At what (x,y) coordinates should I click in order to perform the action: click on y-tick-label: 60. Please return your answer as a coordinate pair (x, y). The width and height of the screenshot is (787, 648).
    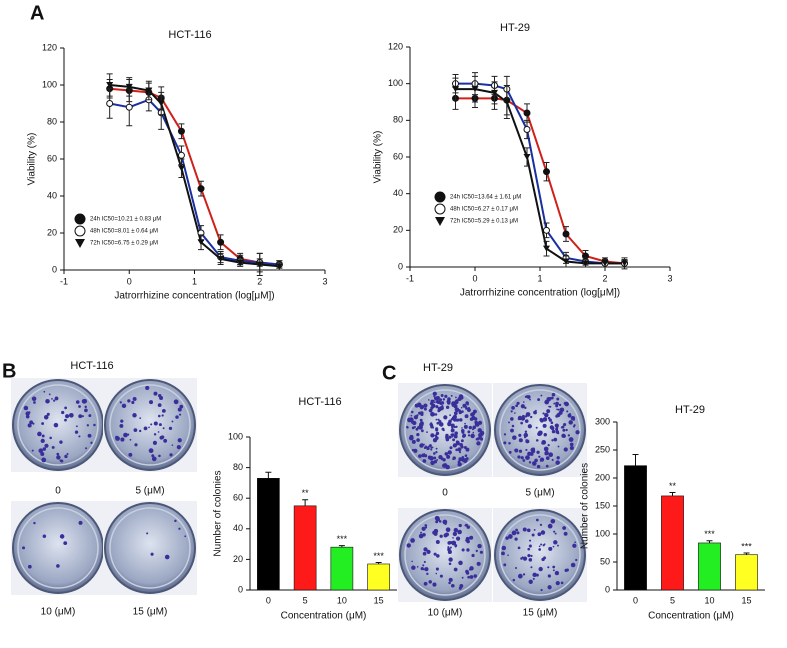
    Looking at the image, I should click on (238, 498).